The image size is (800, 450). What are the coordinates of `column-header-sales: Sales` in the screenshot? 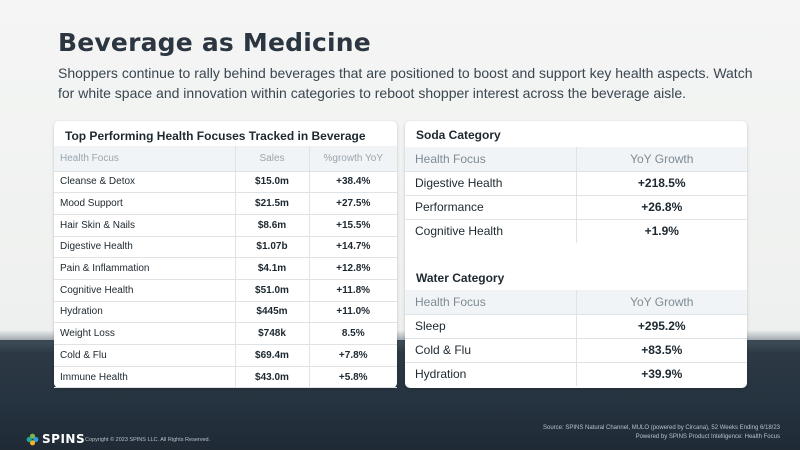 It's located at (271, 159).